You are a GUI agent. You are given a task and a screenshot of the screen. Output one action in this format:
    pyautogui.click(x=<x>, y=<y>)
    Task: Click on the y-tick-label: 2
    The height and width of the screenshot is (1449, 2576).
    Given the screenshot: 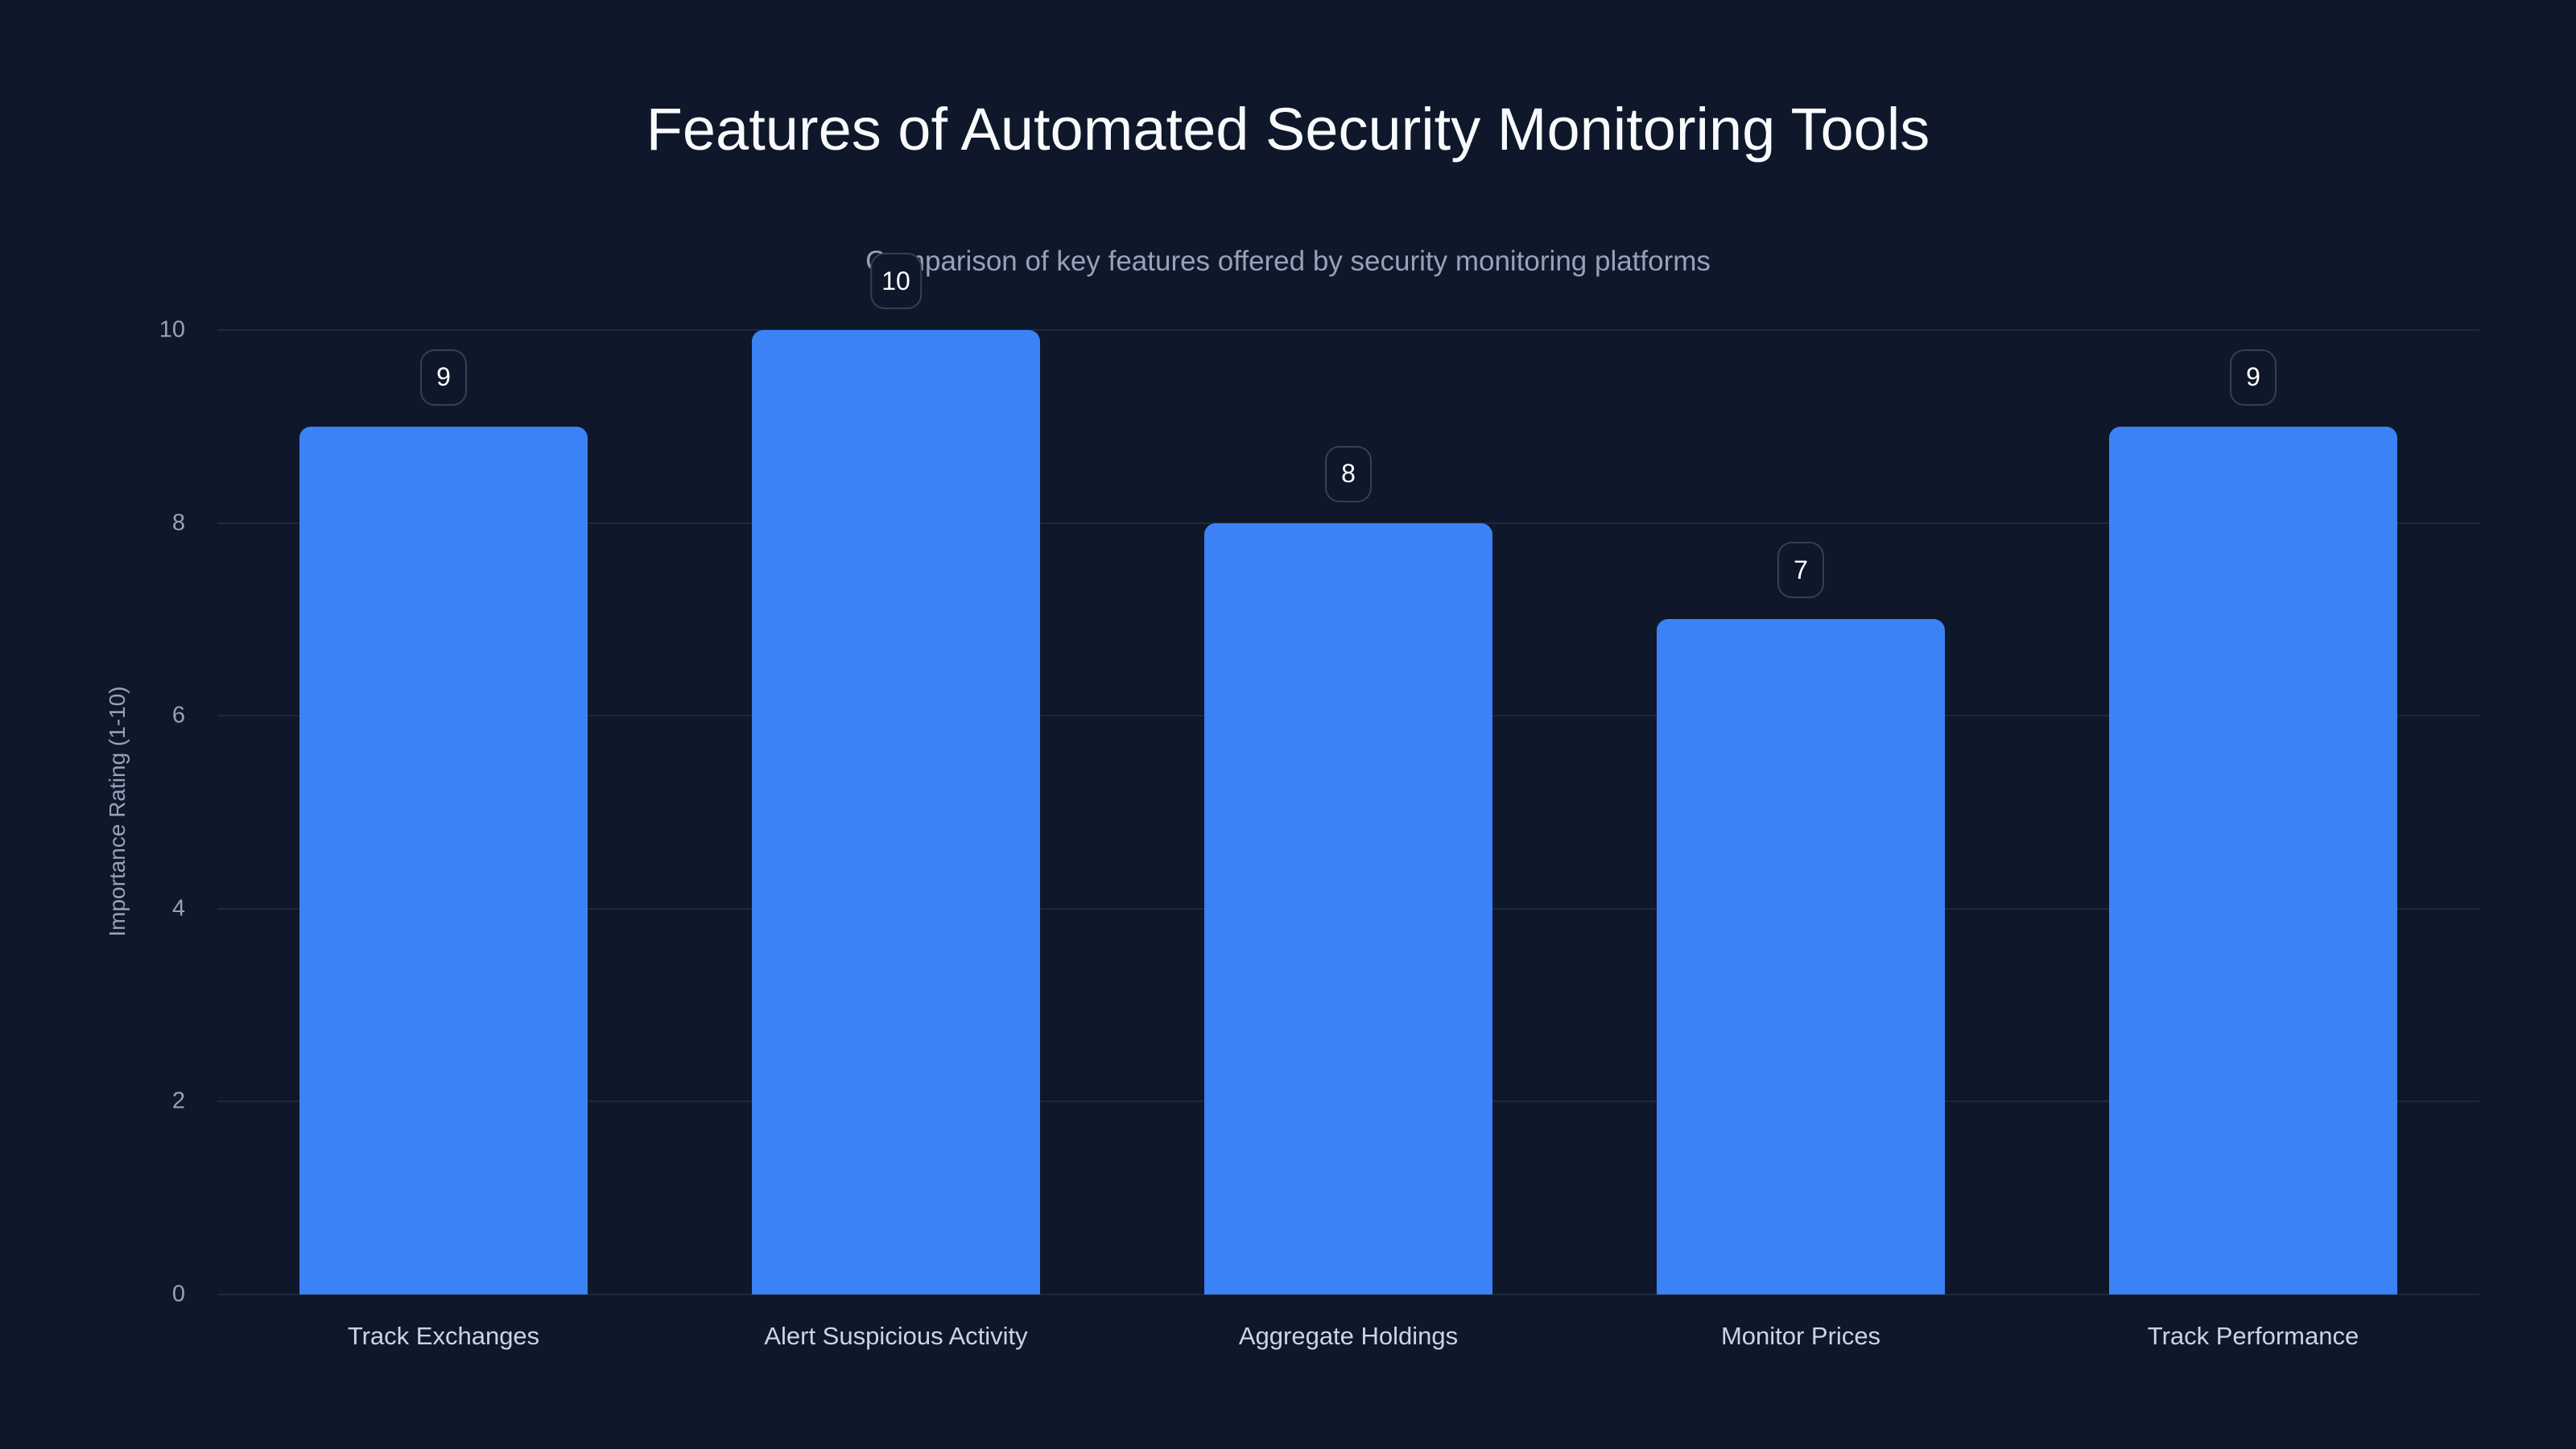 What is the action you would take?
    pyautogui.click(x=178, y=1101)
    